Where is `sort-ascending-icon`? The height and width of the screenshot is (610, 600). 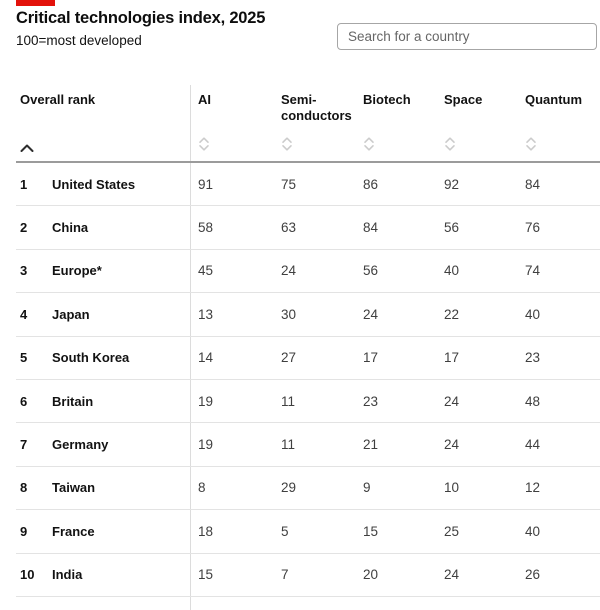
sort-ascending-icon is located at coordinates (105, 144).